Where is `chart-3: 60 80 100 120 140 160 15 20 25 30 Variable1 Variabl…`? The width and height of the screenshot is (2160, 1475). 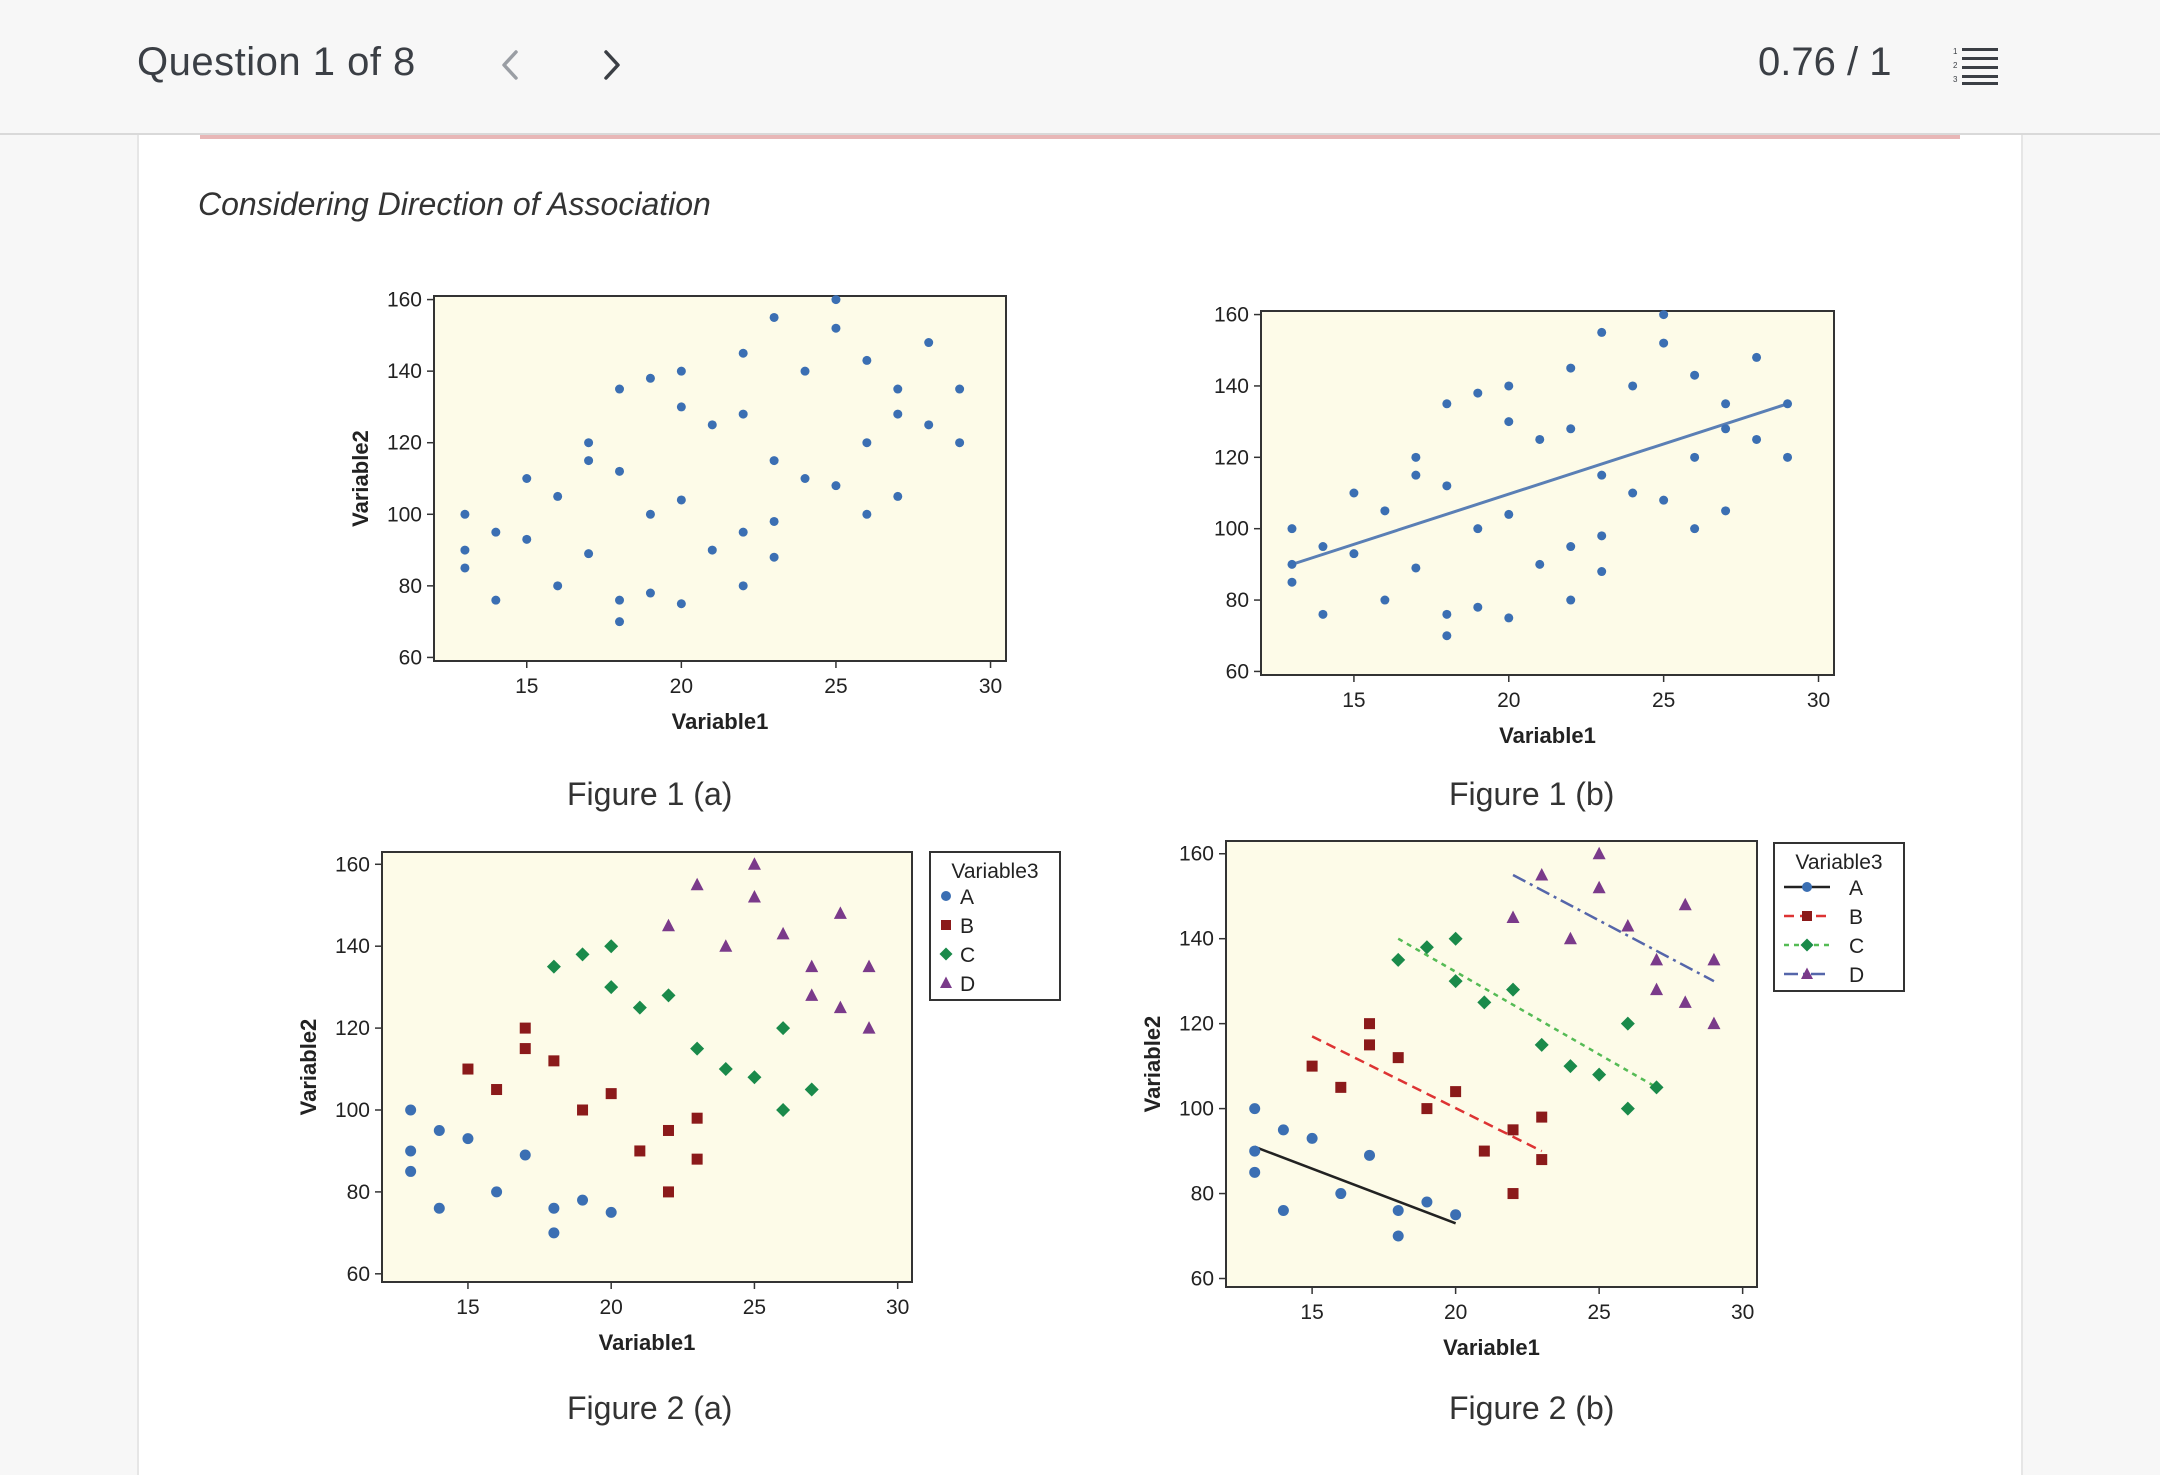
chart-3: 60 80 100 120 140 160 15 20 25 30 Variable1 Variabl… is located at coordinates (678, 1103).